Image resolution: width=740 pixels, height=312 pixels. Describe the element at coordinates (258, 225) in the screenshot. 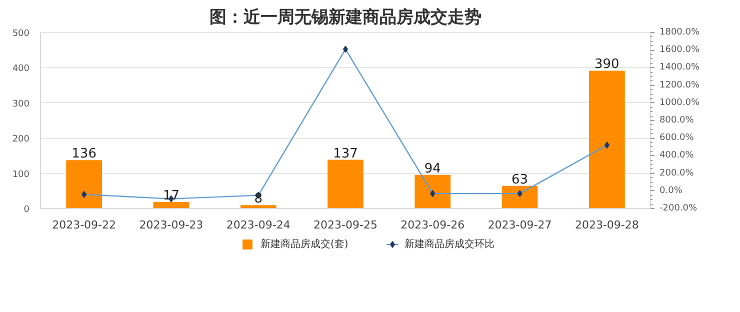

I see `x-tick-label: 2023-09-24` at that location.